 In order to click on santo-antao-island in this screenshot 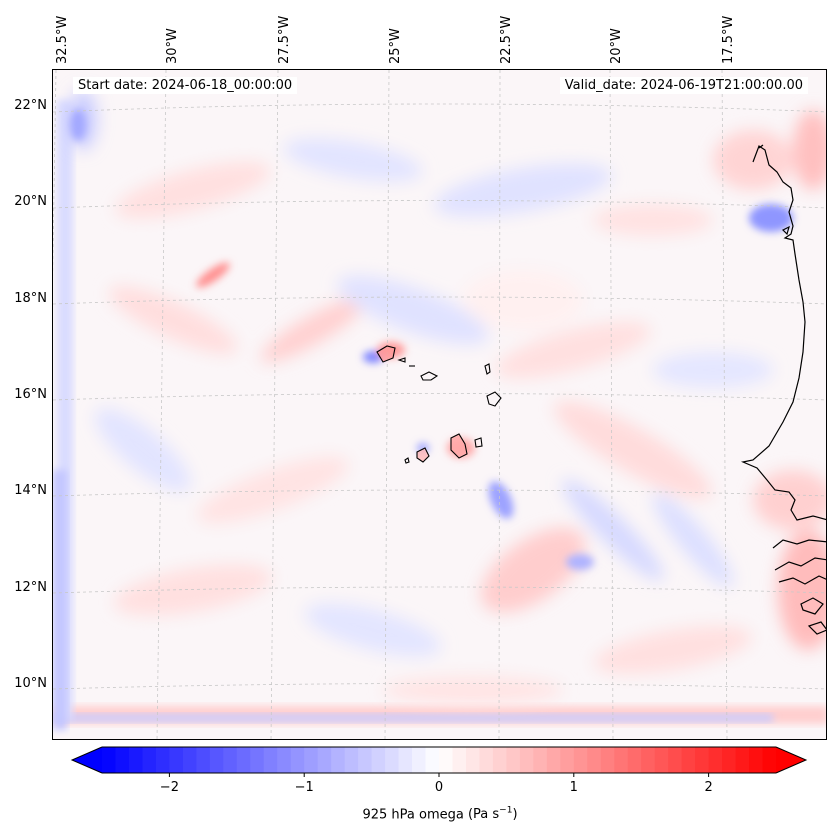, I will do `click(386, 354)`.